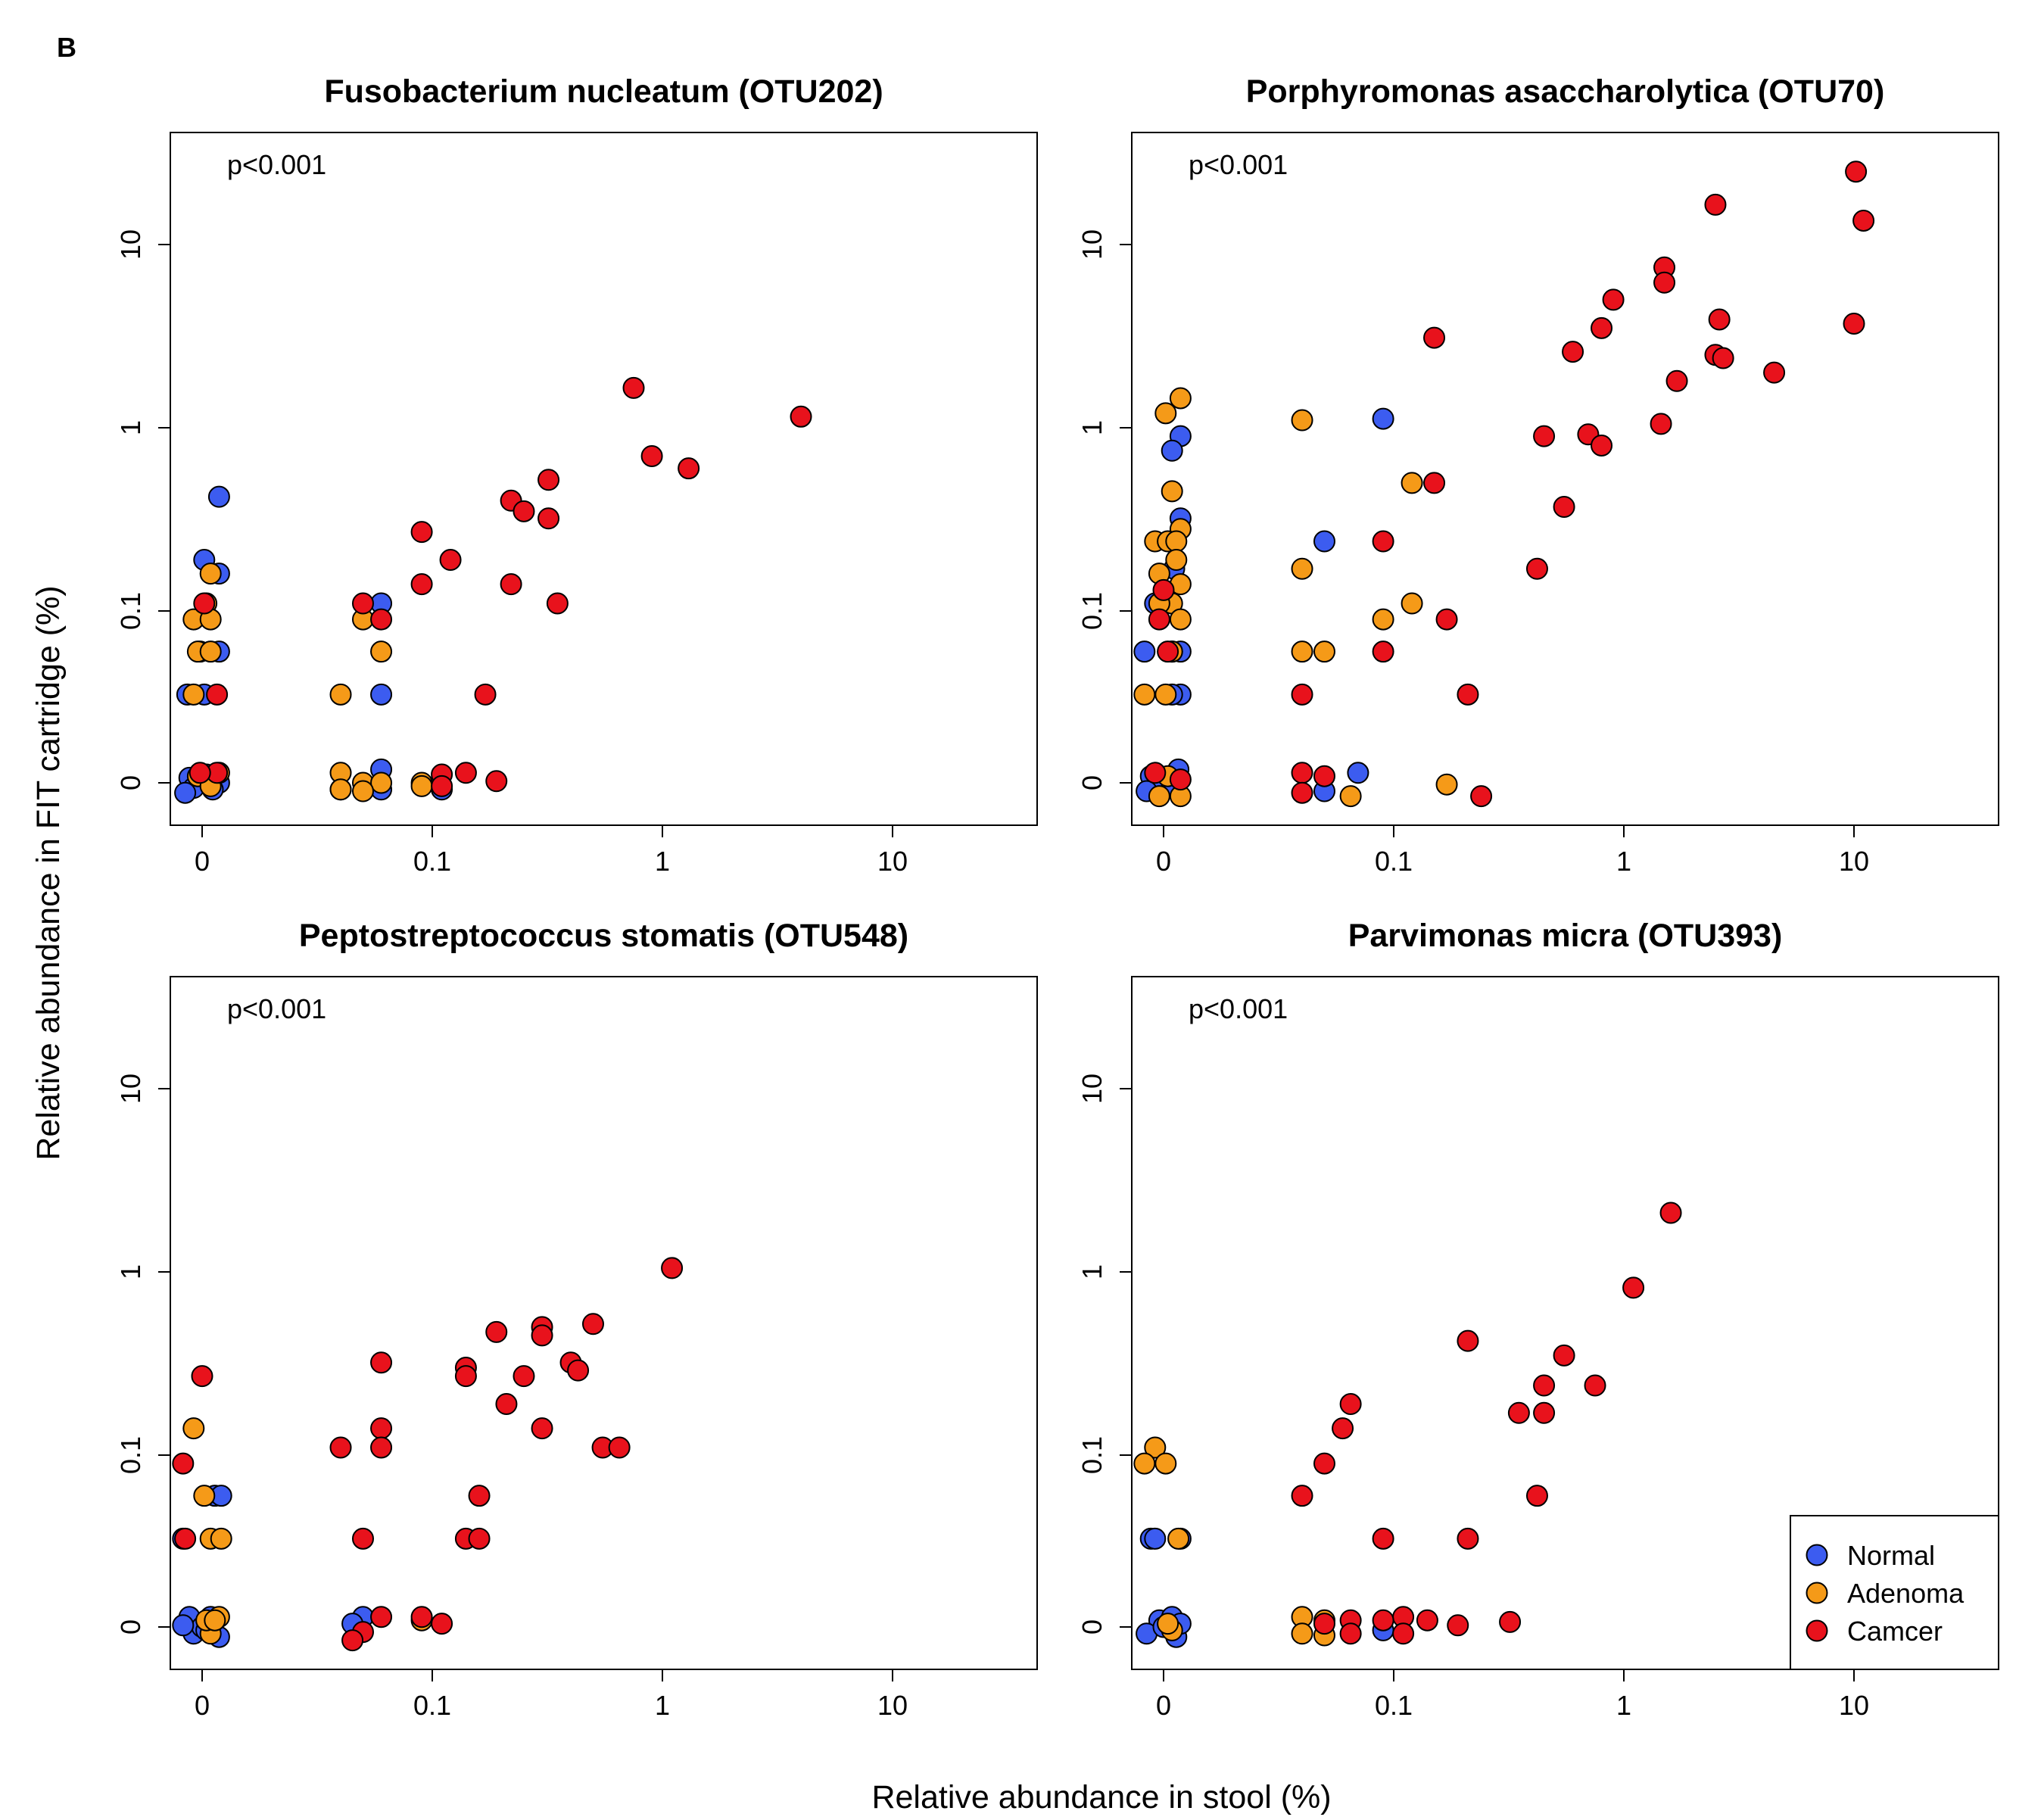 This screenshot has height=1817, width=2044. What do you see at coordinates (130, 1627) in the screenshot?
I see `y-tick-label: 0` at bounding box center [130, 1627].